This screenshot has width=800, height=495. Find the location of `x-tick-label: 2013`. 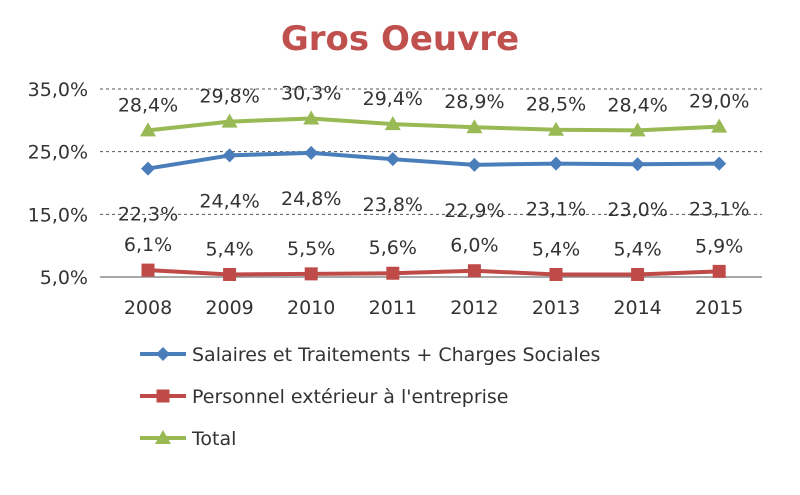

x-tick-label: 2013 is located at coordinates (556, 308).